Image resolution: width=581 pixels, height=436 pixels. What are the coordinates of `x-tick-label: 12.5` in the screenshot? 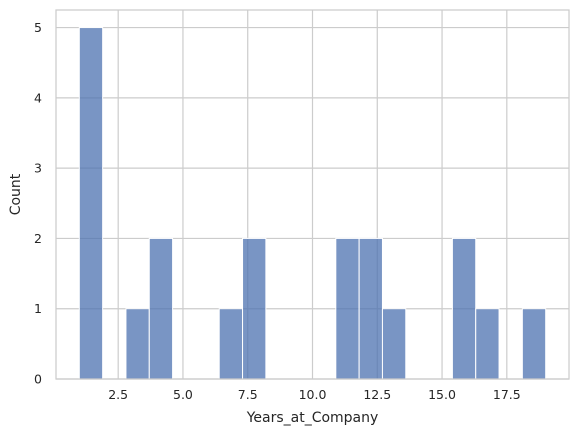 It's located at (377, 394).